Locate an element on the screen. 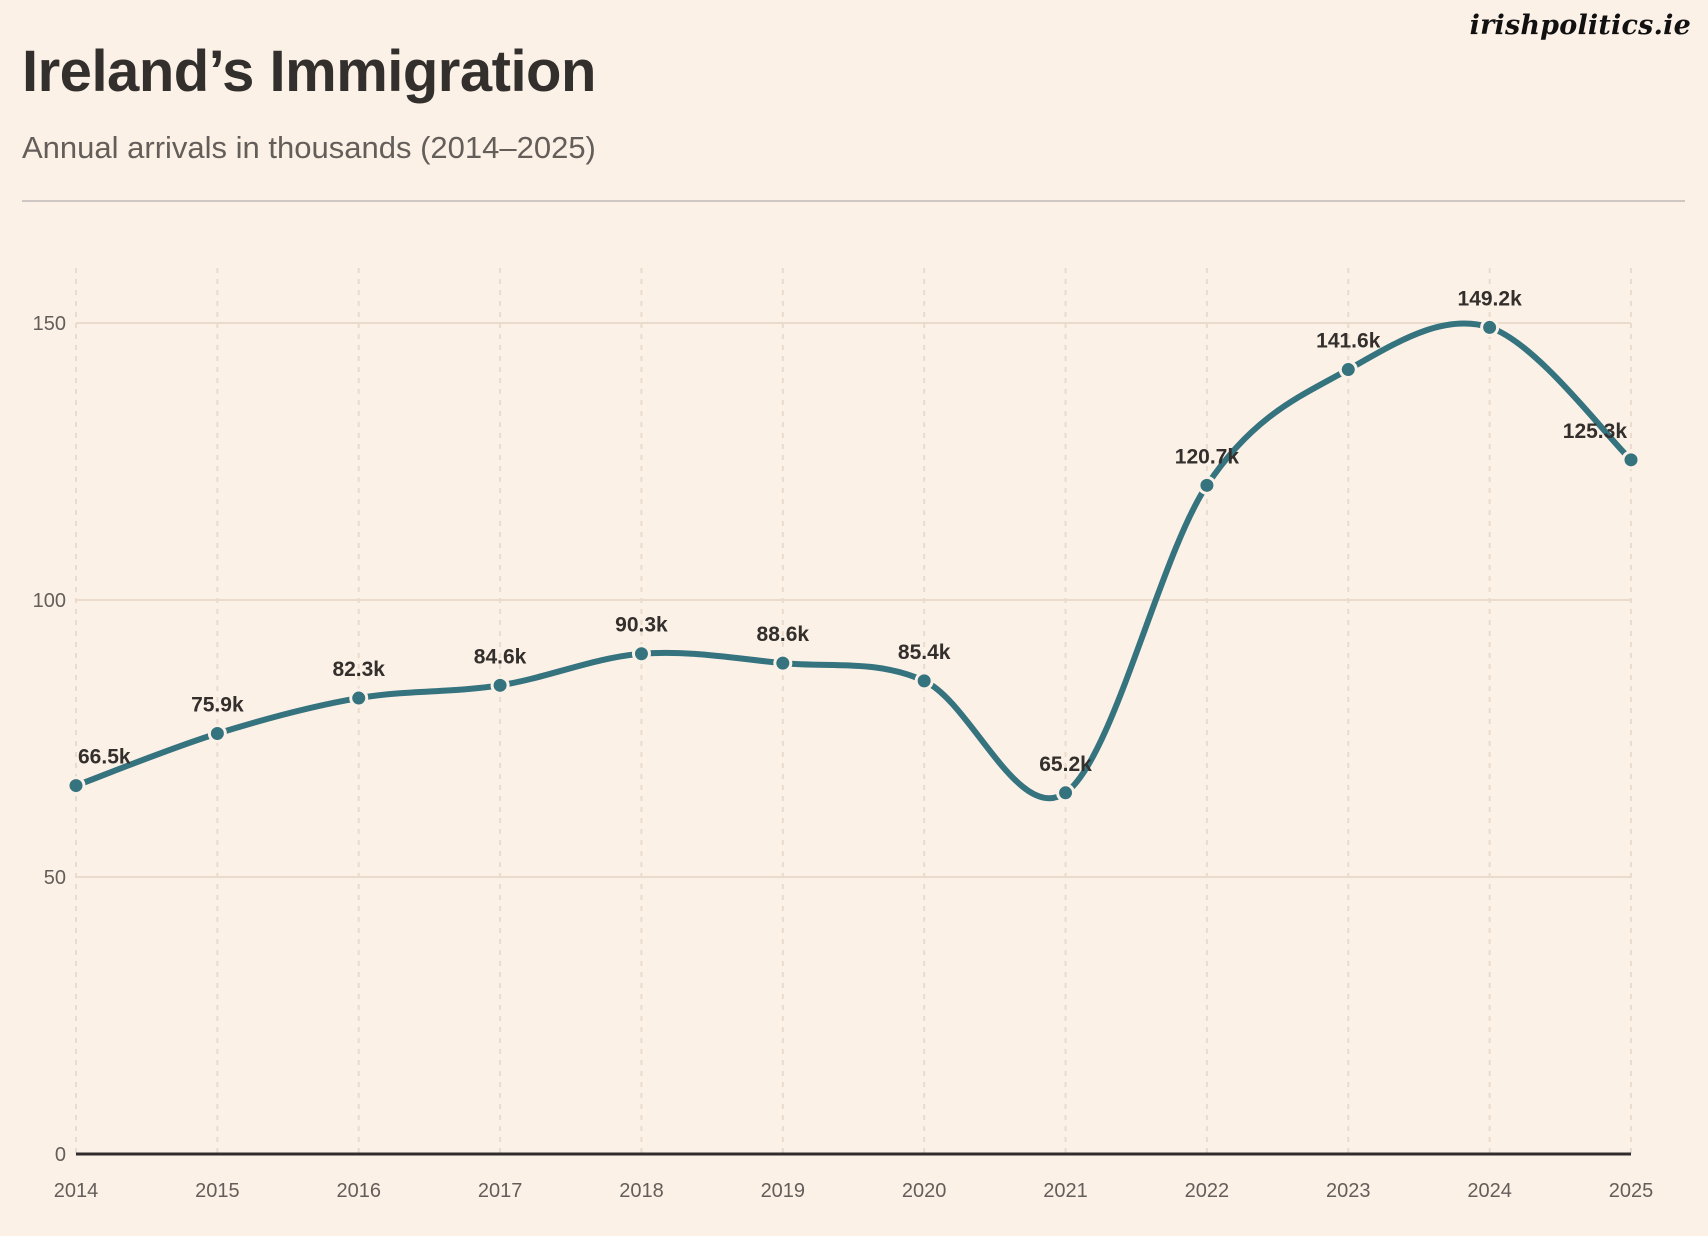  x-tick-label: 2023 is located at coordinates (1348, 1191).